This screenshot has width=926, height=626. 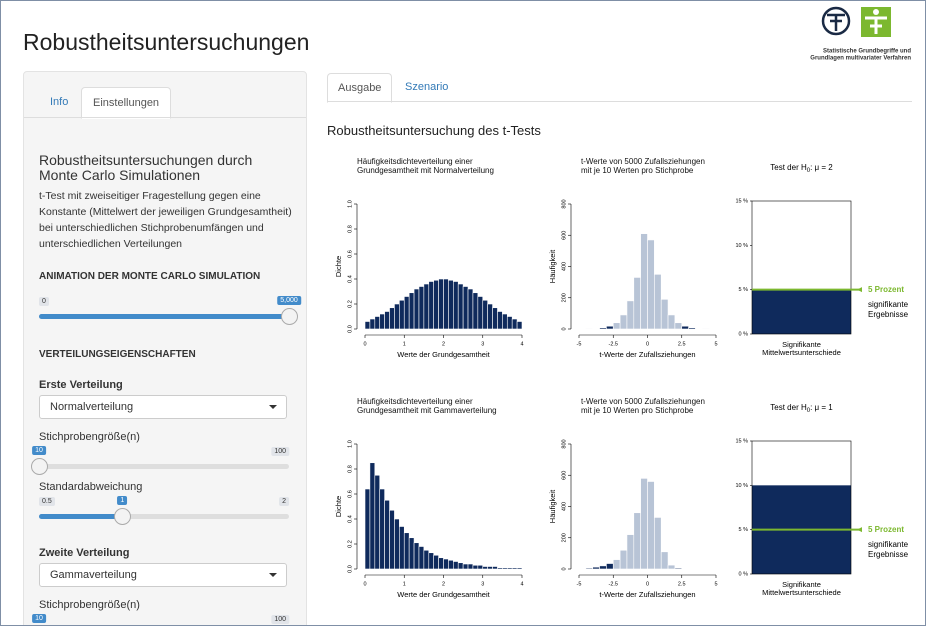 What do you see at coordinates (613, 584) in the screenshot?
I see `x-tick-label: -2.5` at bounding box center [613, 584].